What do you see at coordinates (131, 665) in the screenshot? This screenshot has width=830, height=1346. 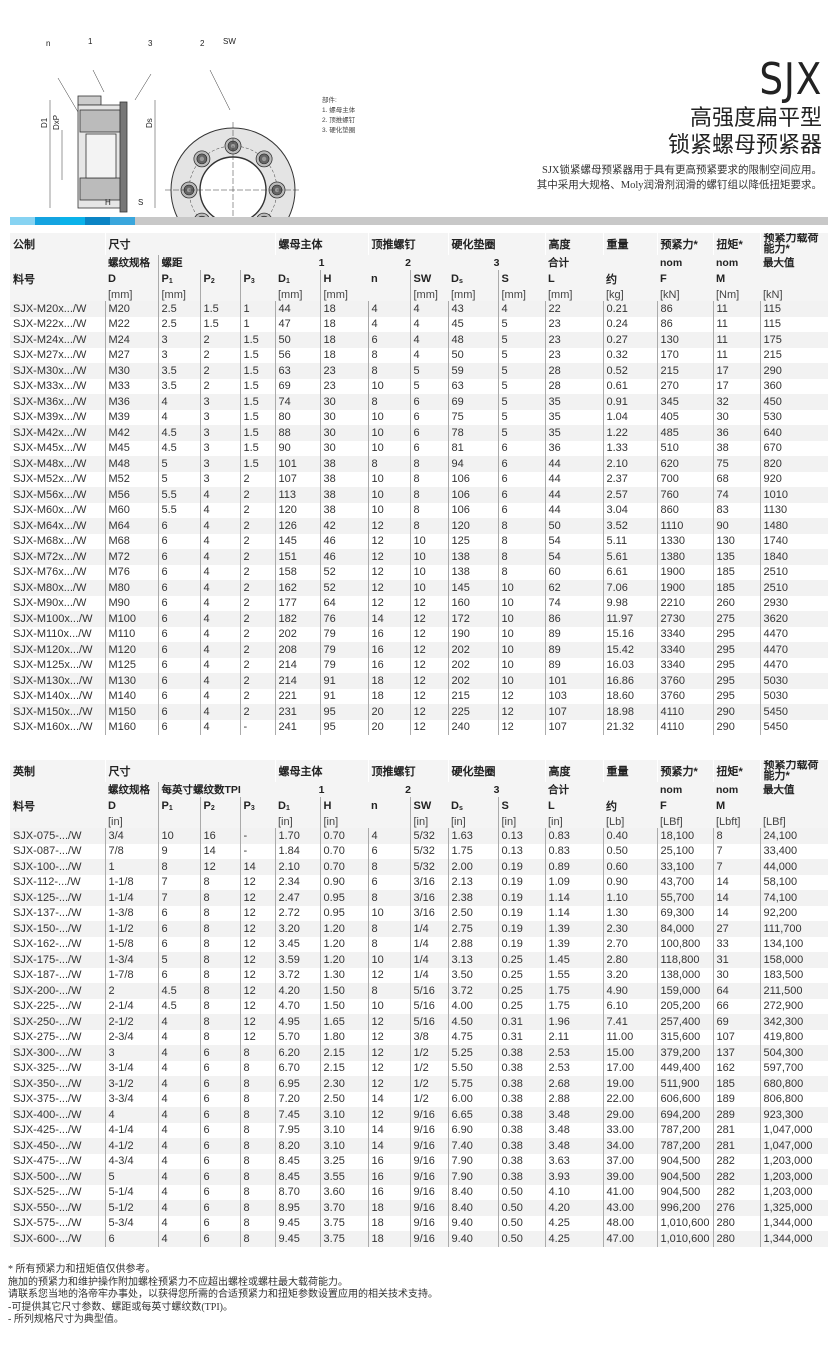 I see `cell: M125` at bounding box center [131, 665].